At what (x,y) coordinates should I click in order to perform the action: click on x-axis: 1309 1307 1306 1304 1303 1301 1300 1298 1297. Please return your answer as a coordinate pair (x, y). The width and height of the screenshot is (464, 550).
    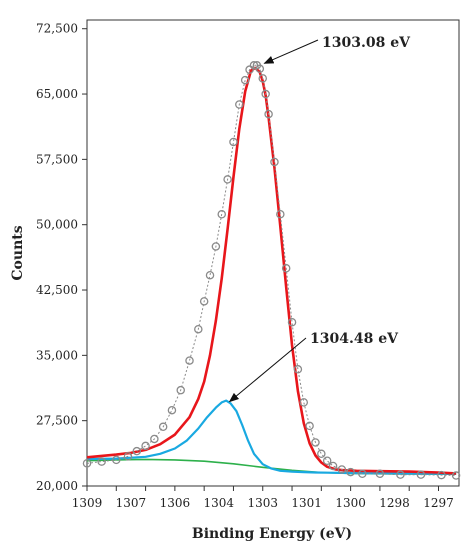
    Looking at the image, I should click on (263, 498).